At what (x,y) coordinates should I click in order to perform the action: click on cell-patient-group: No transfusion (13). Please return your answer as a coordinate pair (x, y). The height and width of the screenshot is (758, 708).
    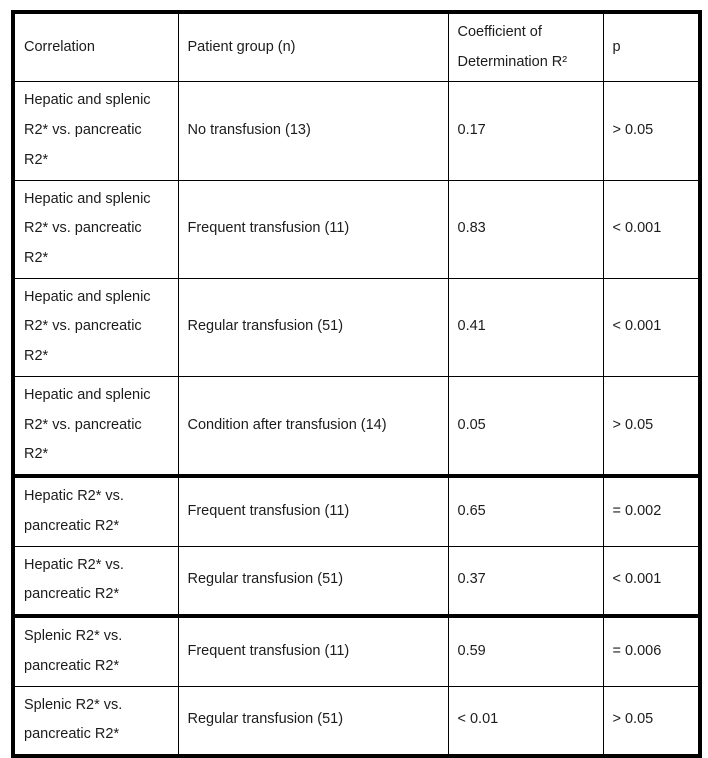
    Looking at the image, I should click on (313, 131).